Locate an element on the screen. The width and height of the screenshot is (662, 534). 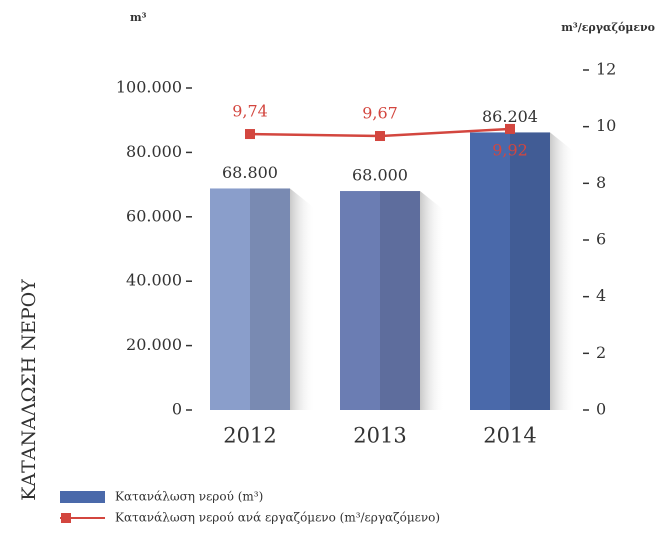
y-tick-label: 100.000 is located at coordinates (149, 87).